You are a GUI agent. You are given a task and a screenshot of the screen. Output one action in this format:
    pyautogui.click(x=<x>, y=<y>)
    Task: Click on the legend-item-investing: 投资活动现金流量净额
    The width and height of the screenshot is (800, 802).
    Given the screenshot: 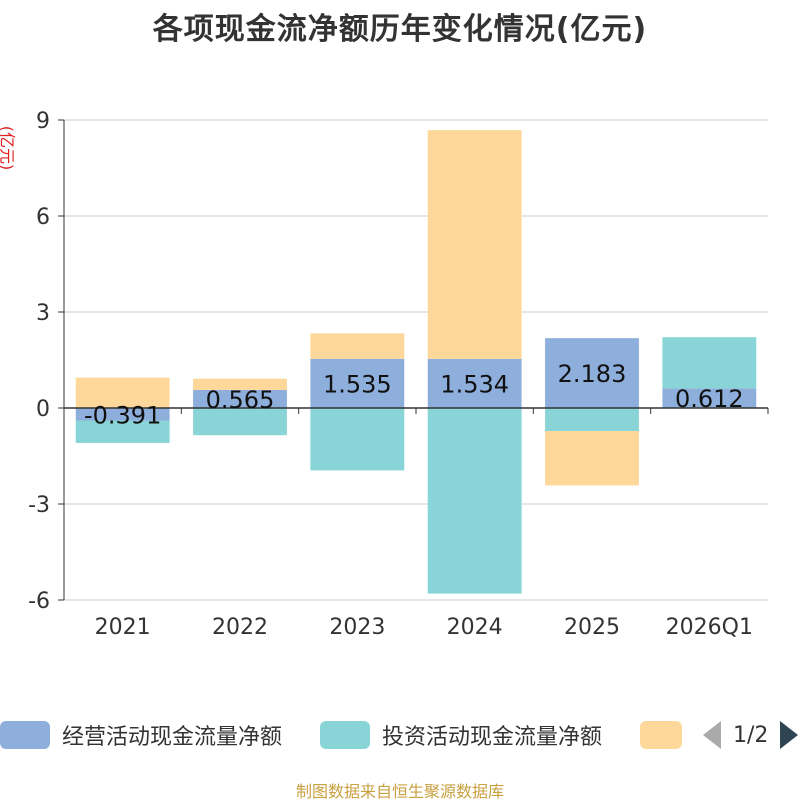 What is the action you would take?
    pyautogui.click(x=461, y=735)
    